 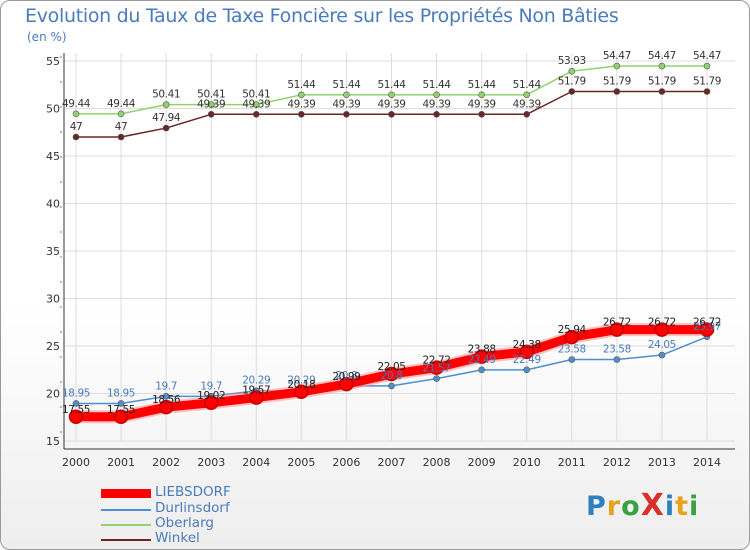 I want to click on x-tick-label: 2006, so click(x=346, y=462).